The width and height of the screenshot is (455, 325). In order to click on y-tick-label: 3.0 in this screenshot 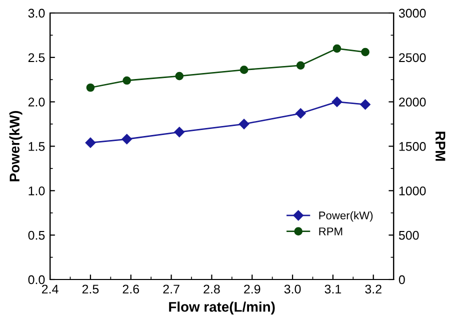, I will do `click(36, 13)`.